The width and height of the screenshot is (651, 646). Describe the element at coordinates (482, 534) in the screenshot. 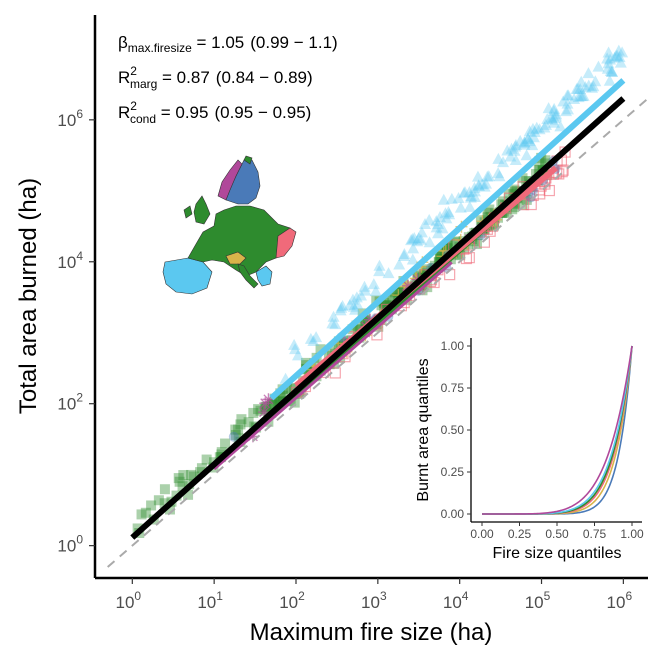

I see `inset-x-tick-label: 0.00` at that location.